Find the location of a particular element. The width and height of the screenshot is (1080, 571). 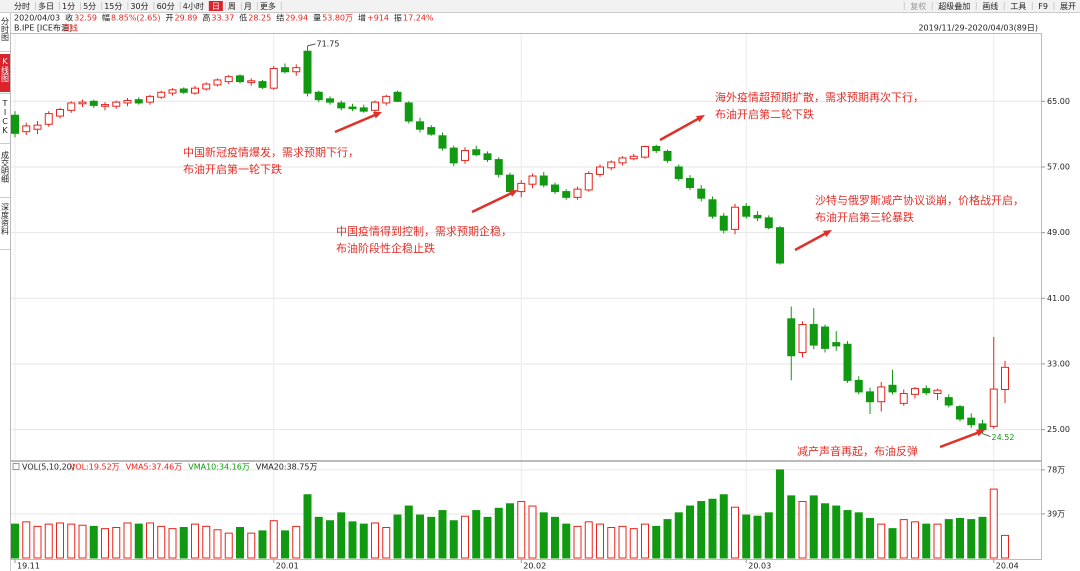

sidebar-tab: 成交明细 is located at coordinates (5, 167).